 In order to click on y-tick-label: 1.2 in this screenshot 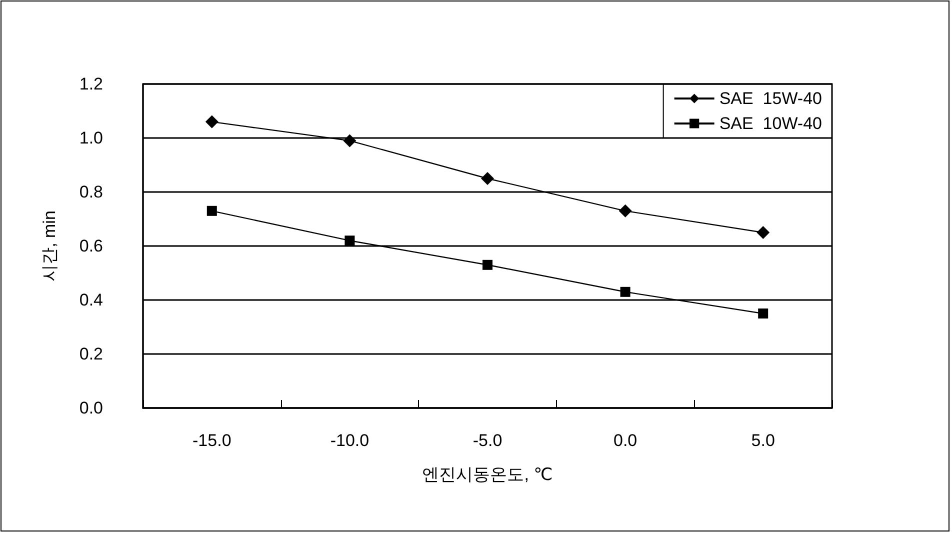, I will do `click(91, 84)`.